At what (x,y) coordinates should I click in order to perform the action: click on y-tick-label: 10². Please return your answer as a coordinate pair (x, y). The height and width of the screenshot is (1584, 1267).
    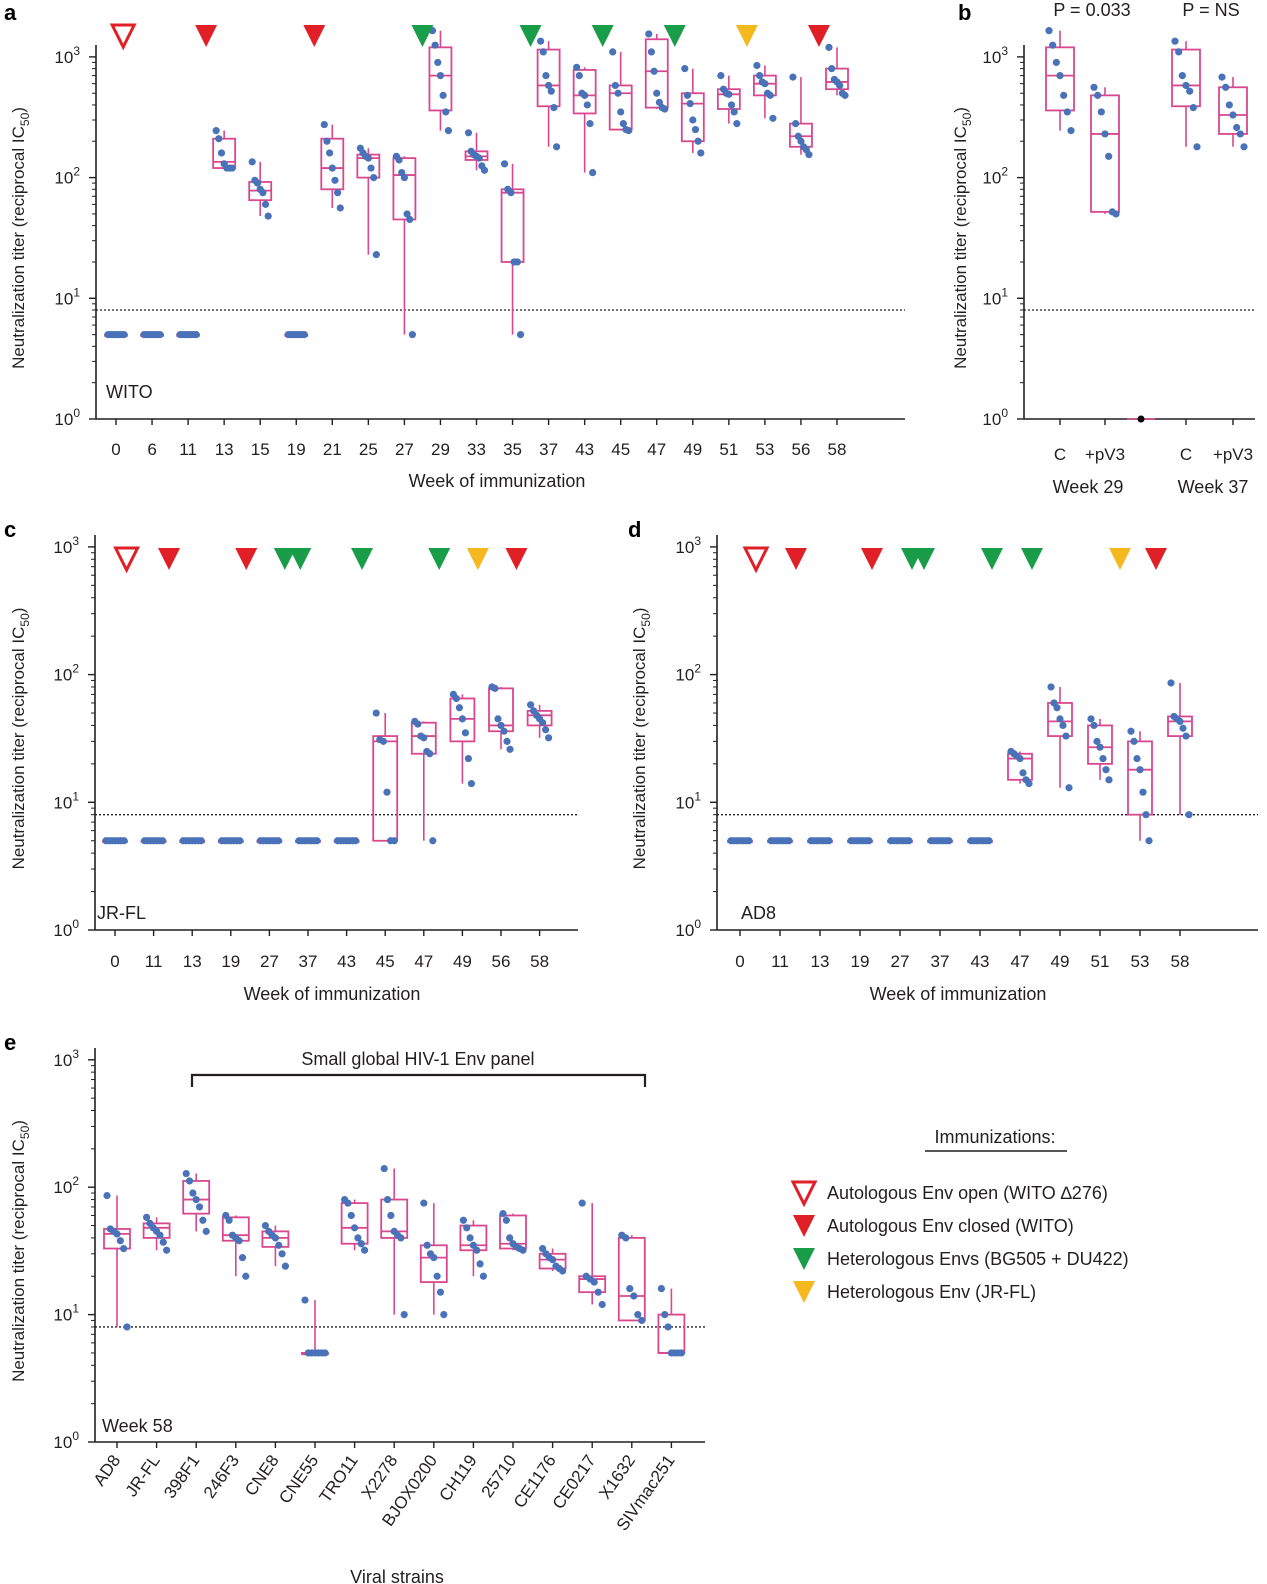
    Looking at the image, I should click on (688, 673).